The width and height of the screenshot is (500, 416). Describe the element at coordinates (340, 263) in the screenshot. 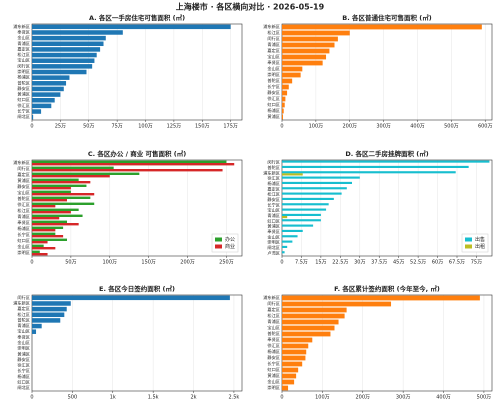

I see `x-tick-label: 22.5万` at that location.